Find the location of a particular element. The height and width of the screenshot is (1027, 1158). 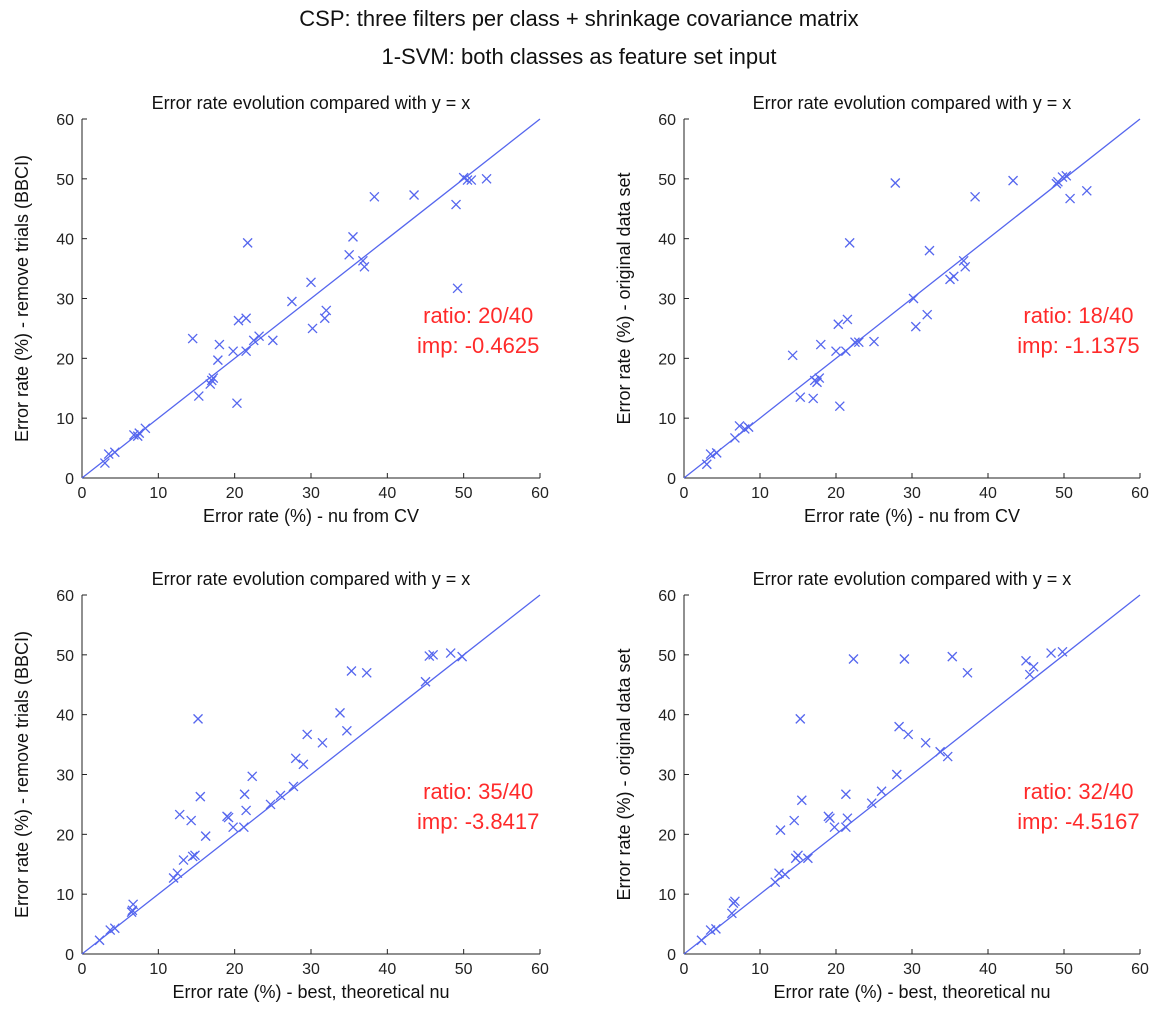

x-tick-label: 0 is located at coordinates (684, 493).